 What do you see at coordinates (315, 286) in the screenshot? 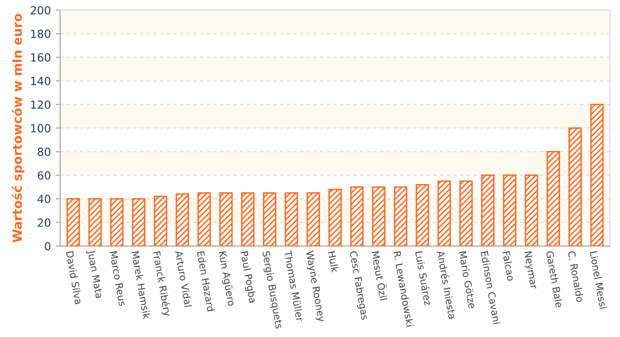
I see `x-tick-label: Wayne Rooney` at bounding box center [315, 286].